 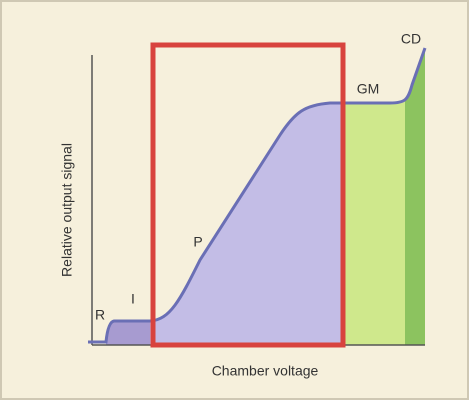 I want to click on y-axis-label: Relative output signal, so click(x=67, y=210).